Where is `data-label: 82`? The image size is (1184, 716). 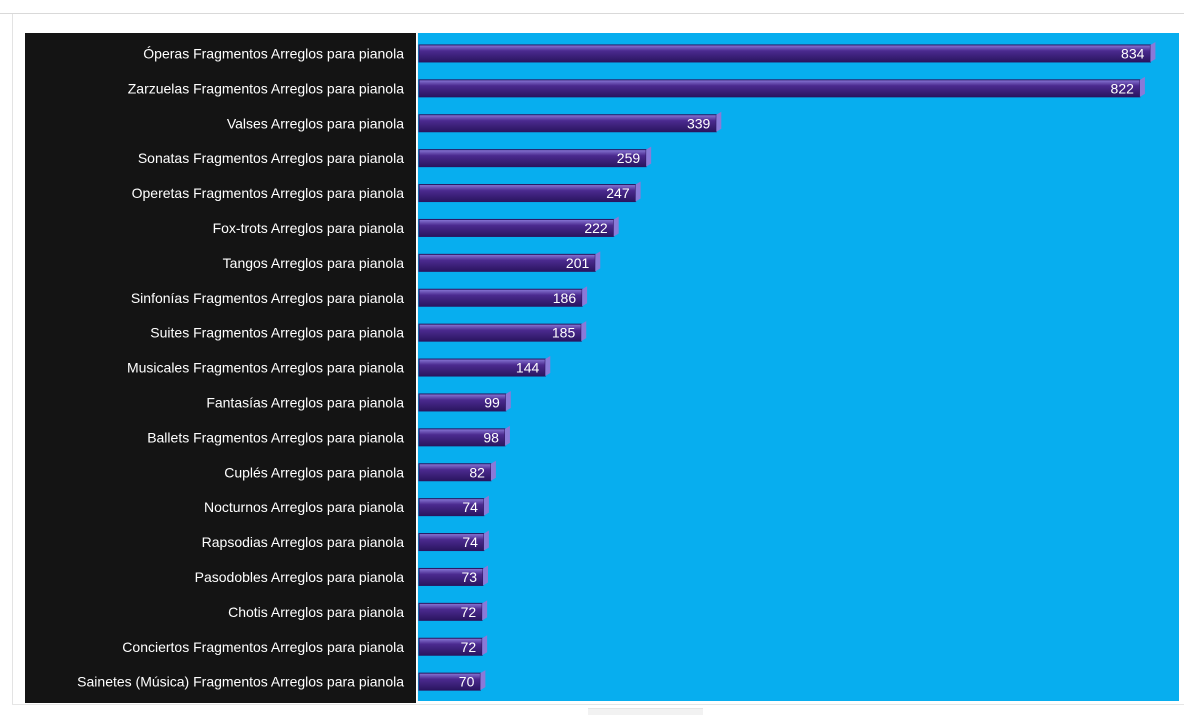
data-label: 82 is located at coordinates (477, 472).